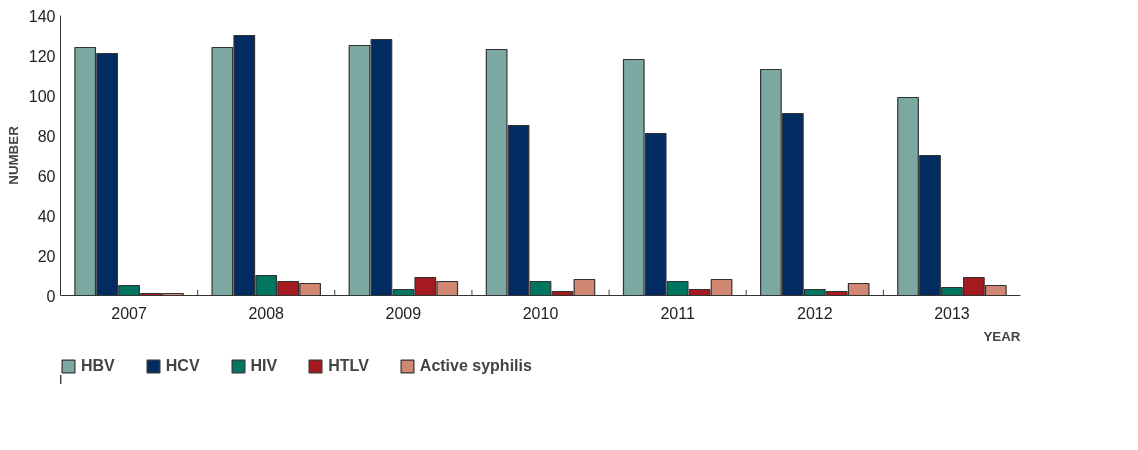 Image resolution: width=1138 pixels, height=450 pixels. Describe the element at coordinates (46, 136) in the screenshot. I see `y-tick-label: 80` at that location.